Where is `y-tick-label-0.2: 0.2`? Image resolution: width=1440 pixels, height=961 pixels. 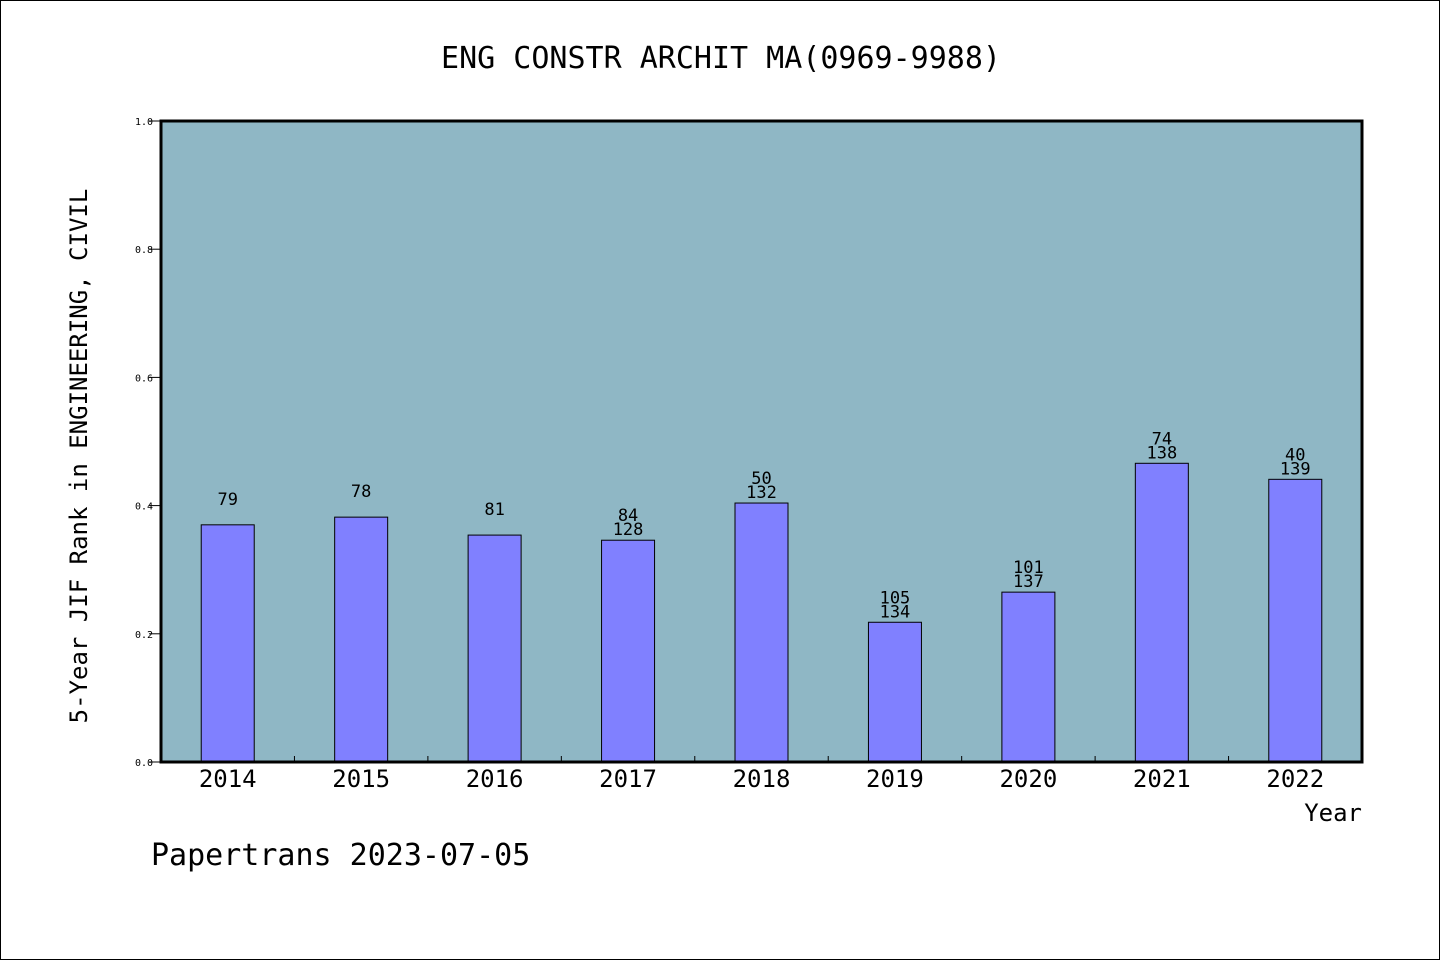 y-tick-label-0.2: 0.2 is located at coordinates (144, 635).